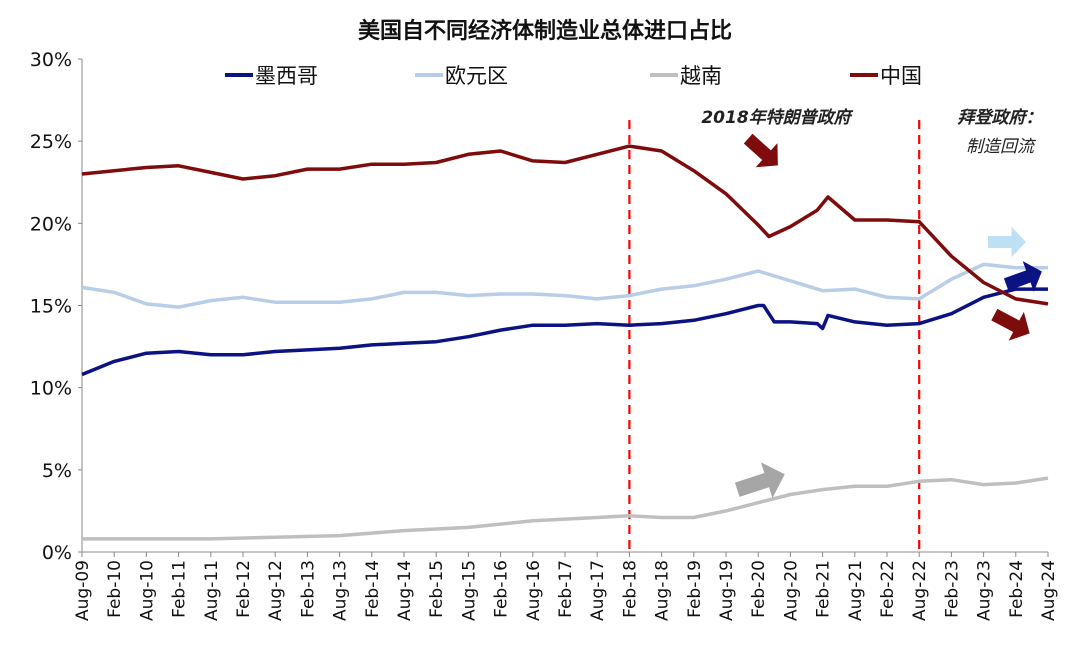  What do you see at coordinates (502, 589) in the screenshot?
I see `x-tick-label: Feb-16` at bounding box center [502, 589].